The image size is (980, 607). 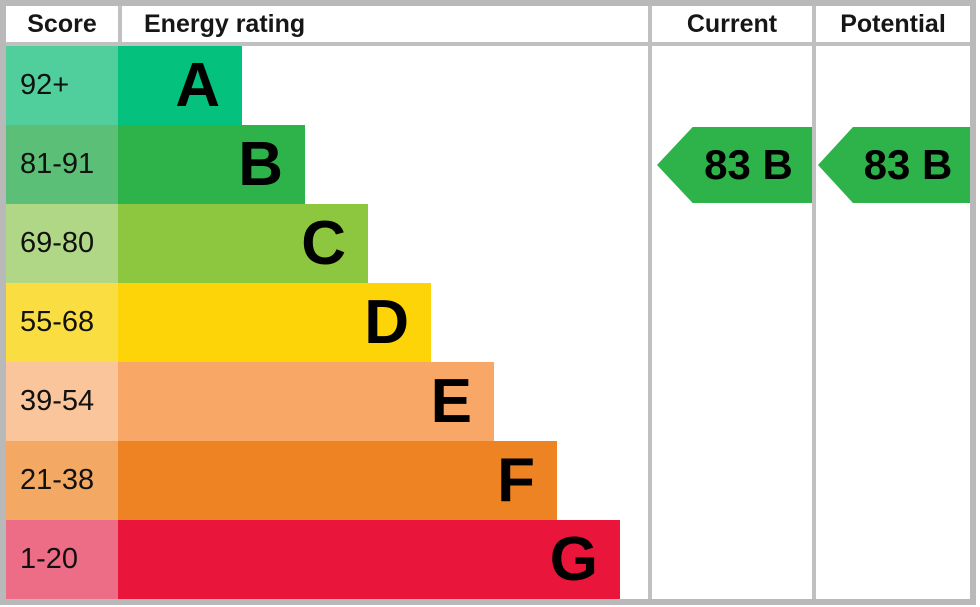 I want to click on chart-header-row: Score Energy rating Current Potential, so click(x=488, y=26).